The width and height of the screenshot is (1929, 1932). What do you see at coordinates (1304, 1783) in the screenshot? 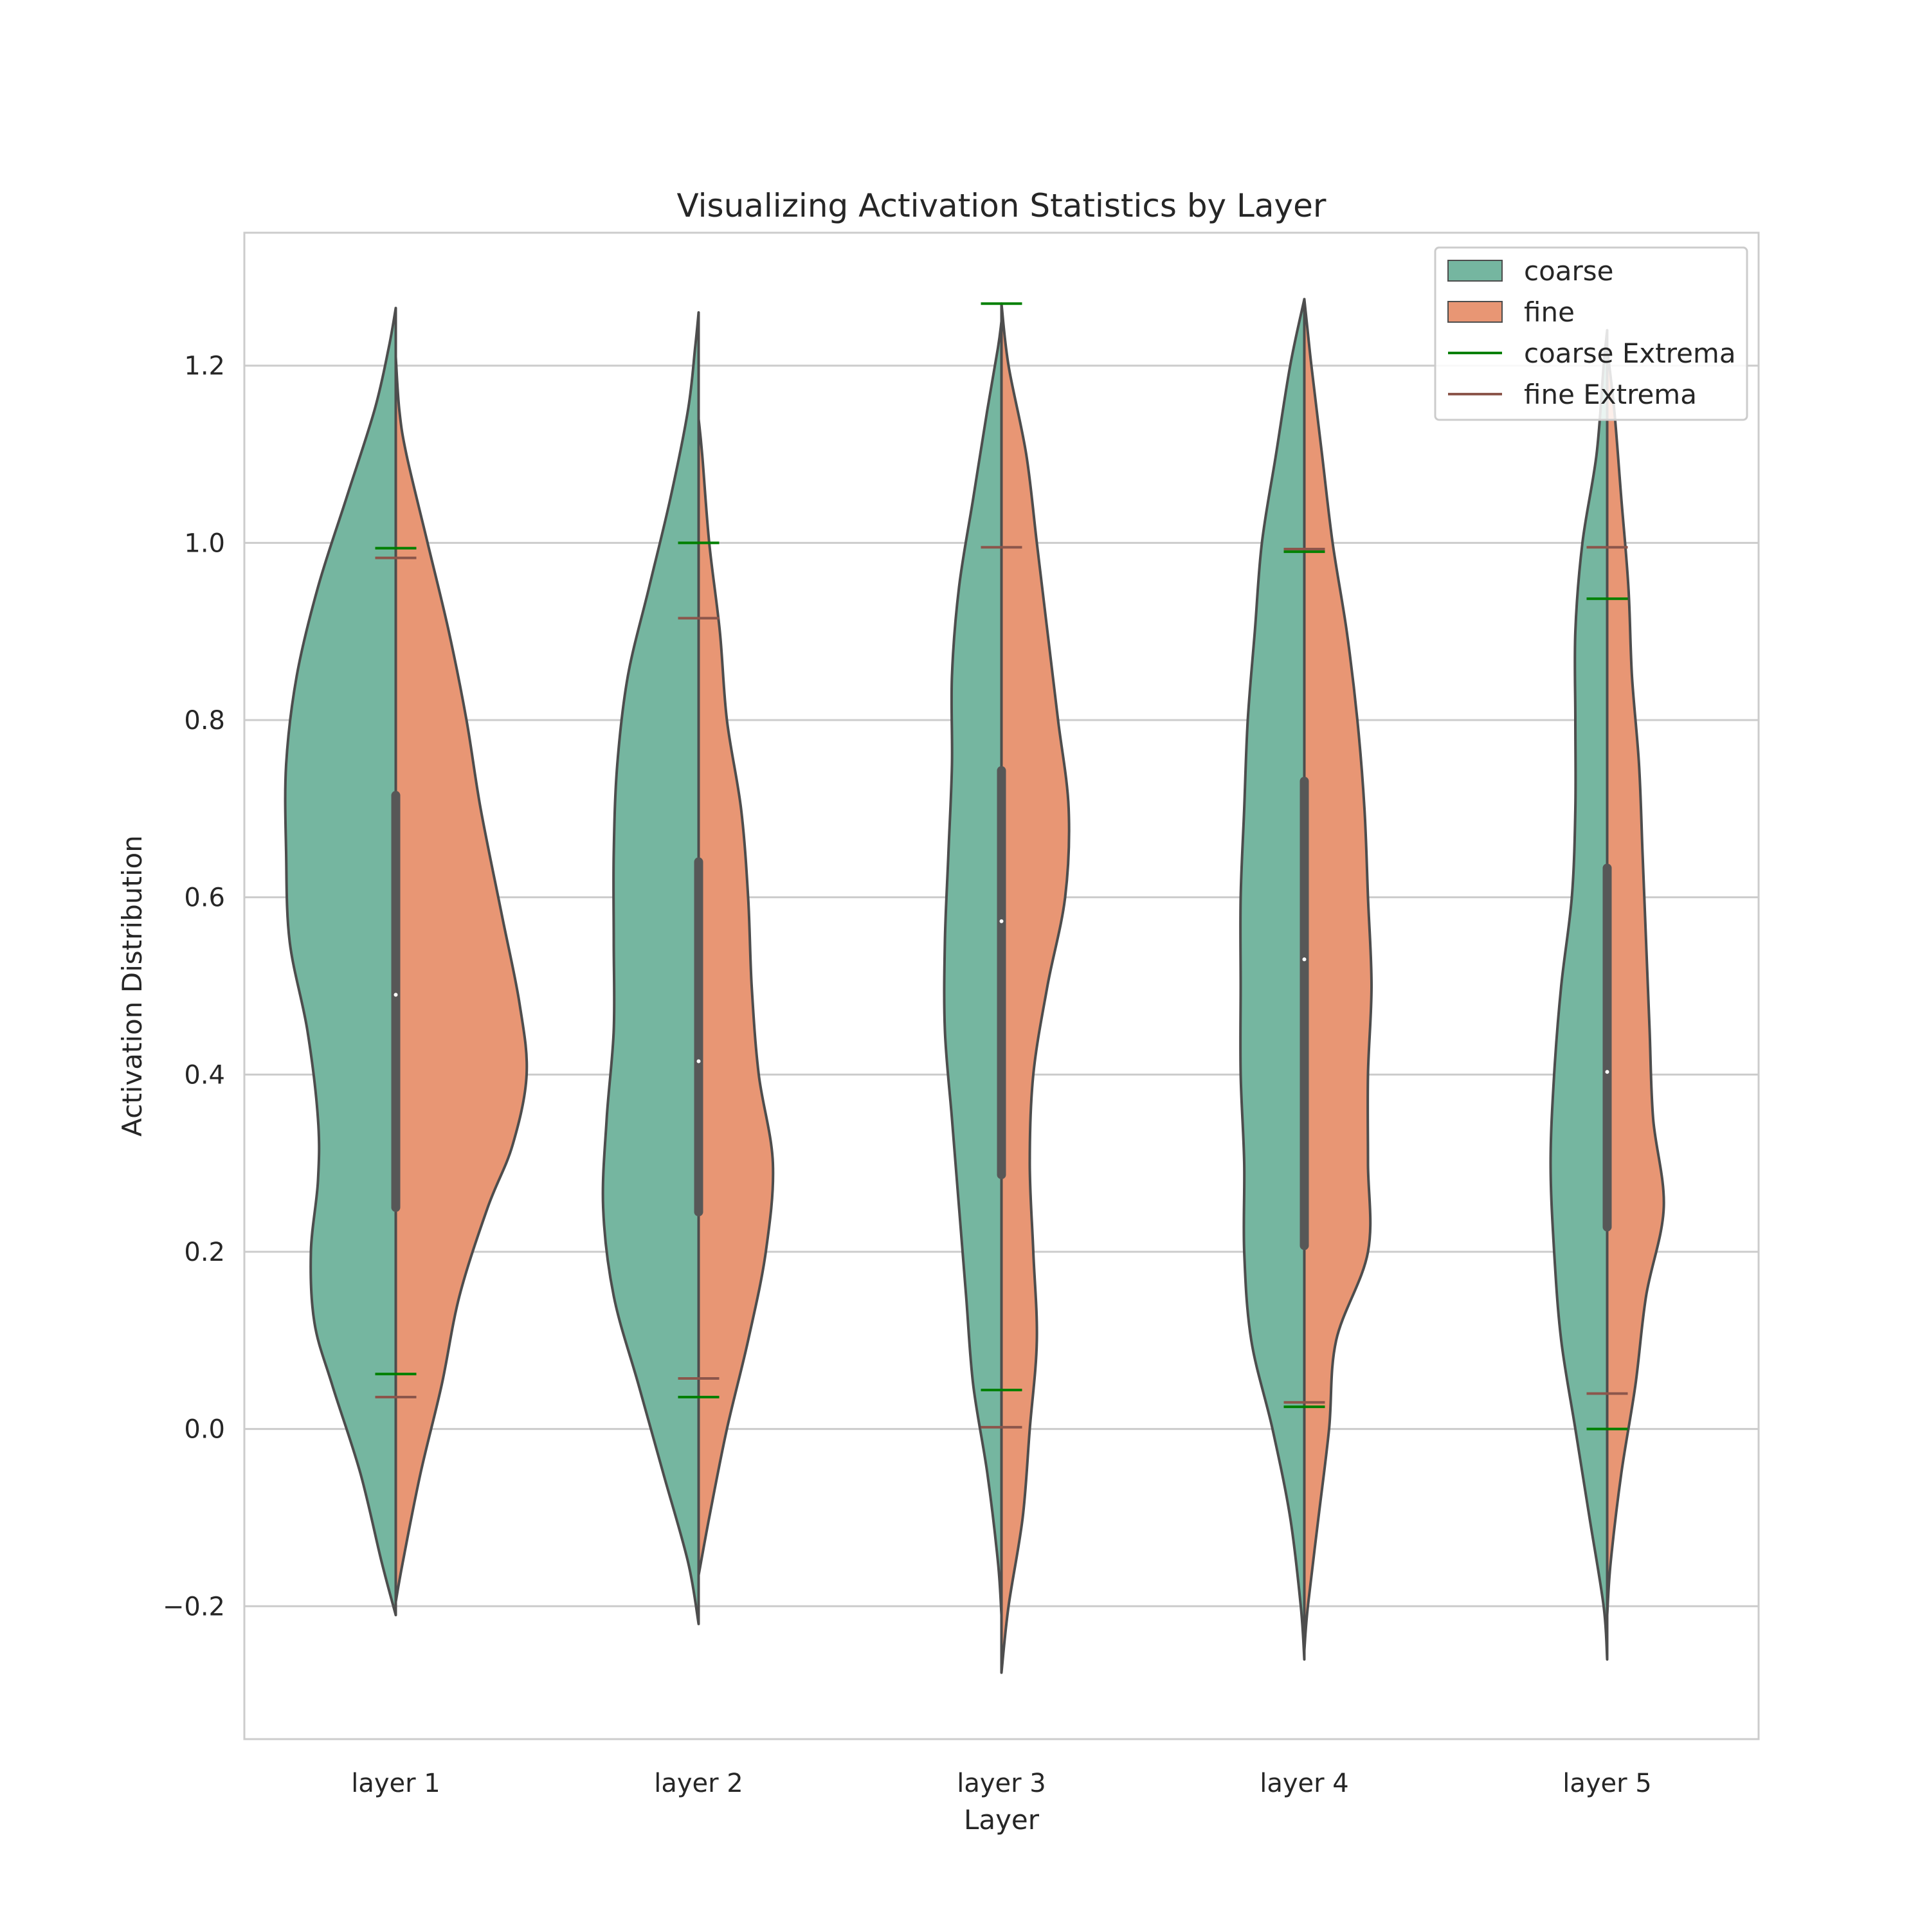
I see `x-tick-label: layer 4` at bounding box center [1304, 1783].